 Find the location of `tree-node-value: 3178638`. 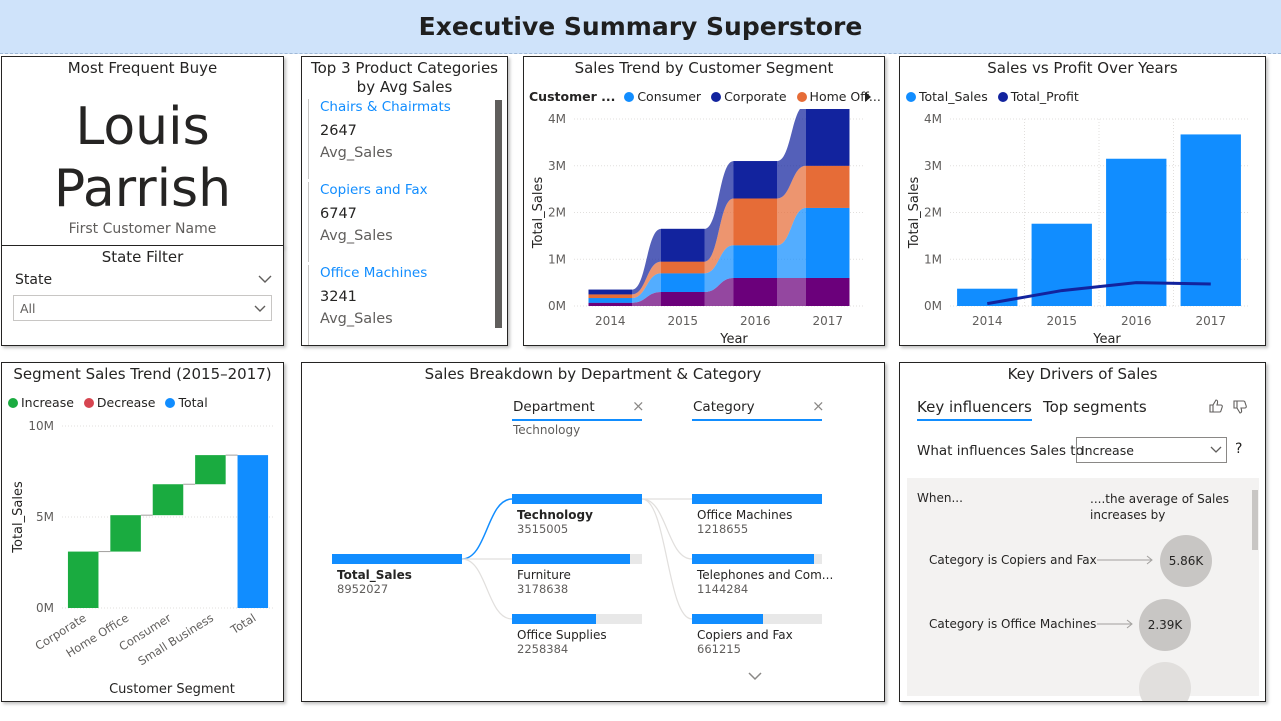

tree-node-value: 3178638 is located at coordinates (543, 589).